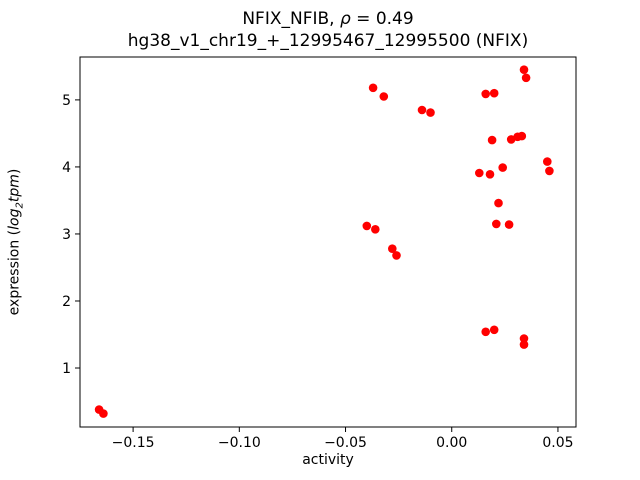 The image size is (640, 480). Describe the element at coordinates (291, 19) in the screenshot. I see `title-prefix: NFIX_NFIB,` at that location.